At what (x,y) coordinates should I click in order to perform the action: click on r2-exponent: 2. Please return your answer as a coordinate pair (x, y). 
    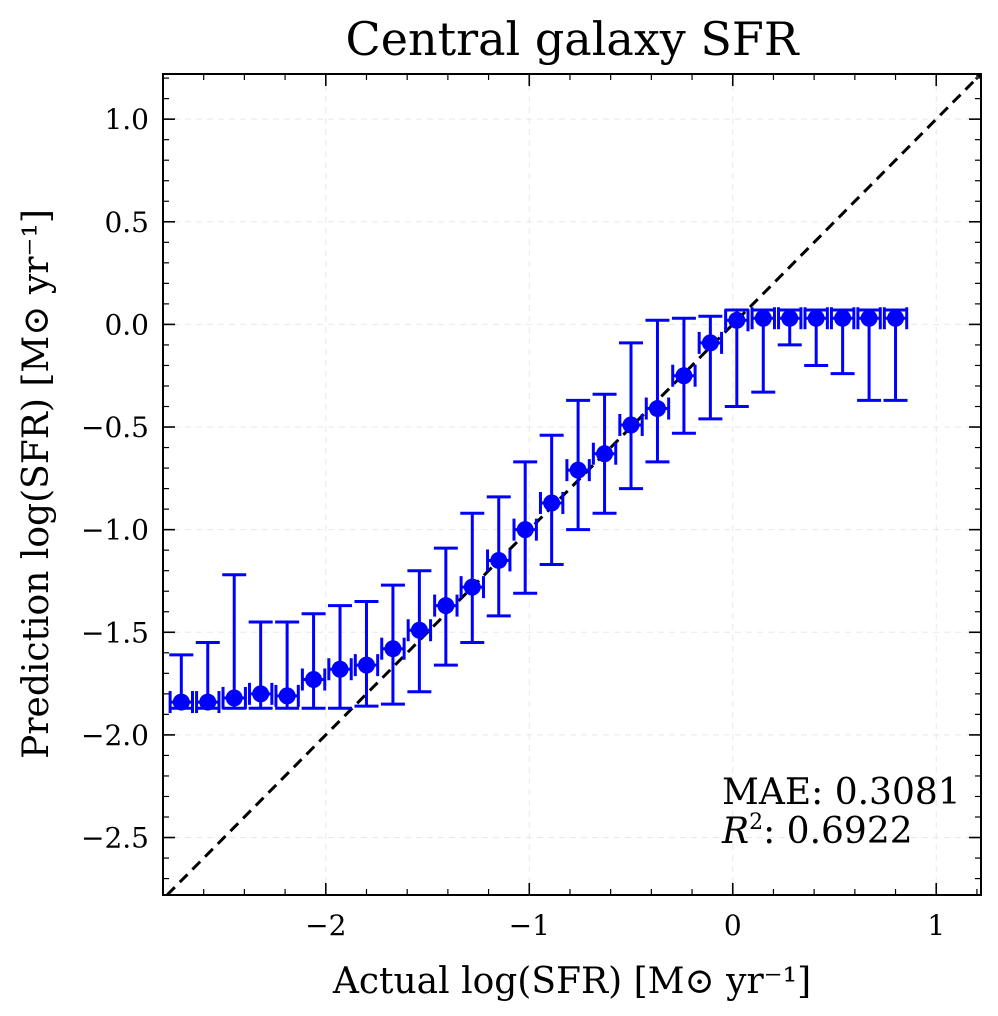
    Looking at the image, I should click on (756, 822).